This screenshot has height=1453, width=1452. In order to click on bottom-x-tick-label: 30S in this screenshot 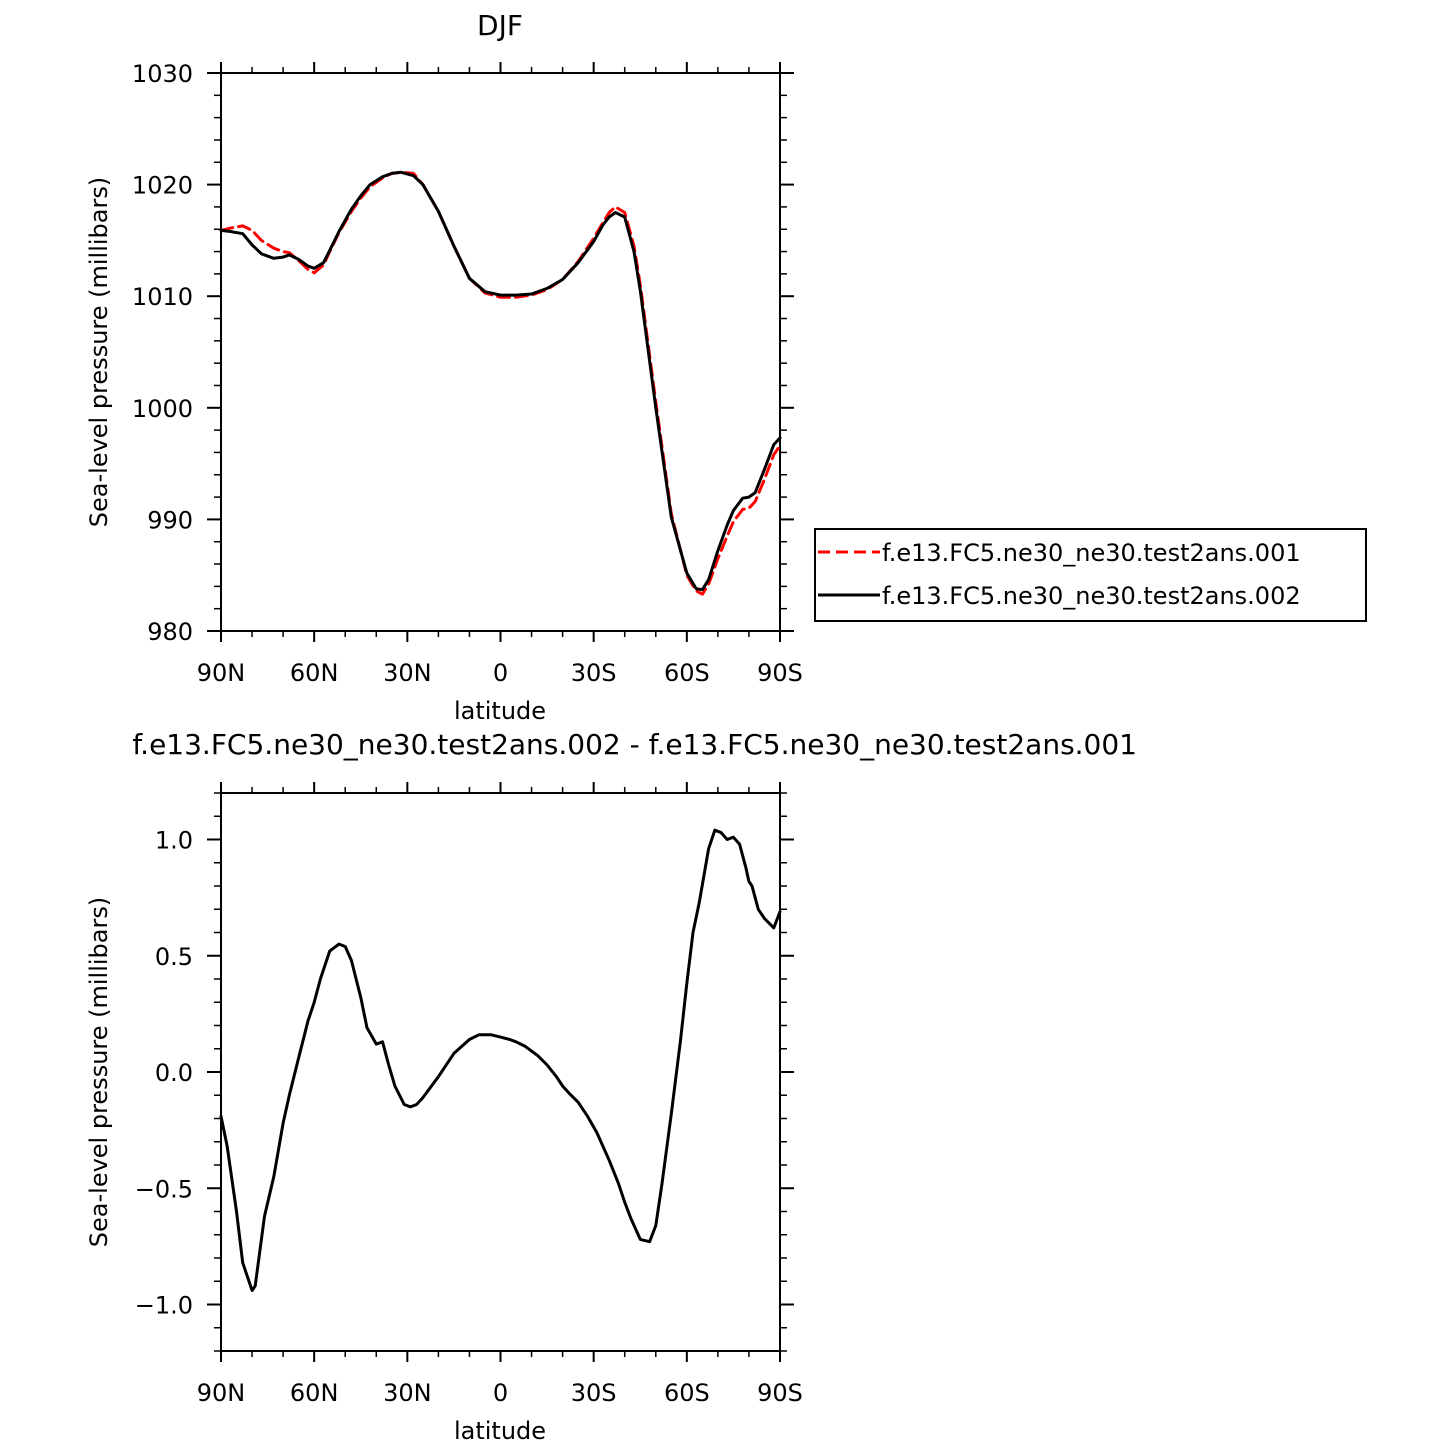, I will do `click(594, 1393)`.